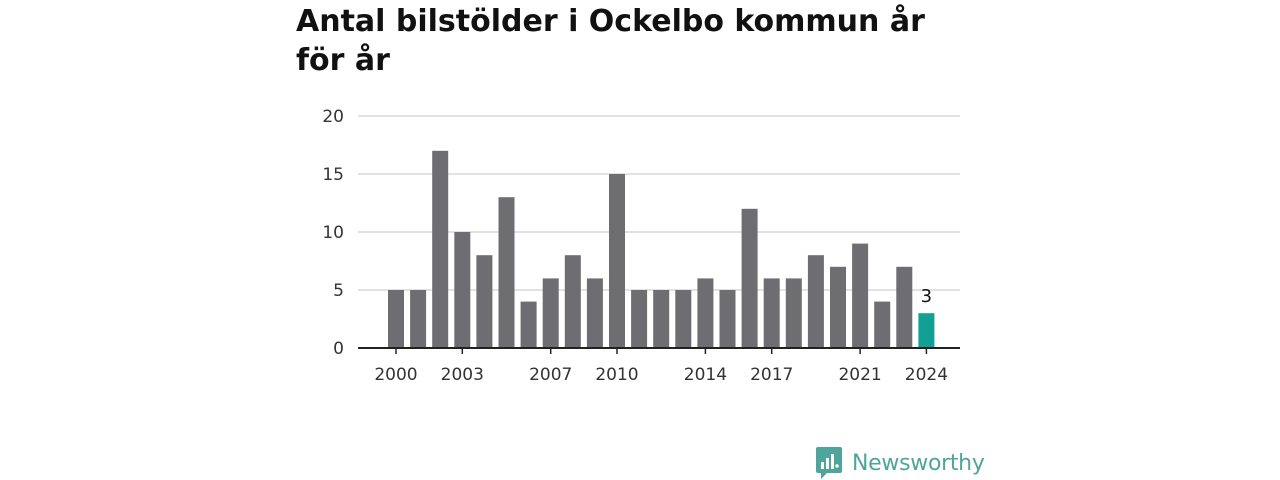 Image resolution: width=1280 pixels, height=480 pixels. What do you see at coordinates (333, 175) in the screenshot?
I see `y-tick-label: 15` at bounding box center [333, 175].